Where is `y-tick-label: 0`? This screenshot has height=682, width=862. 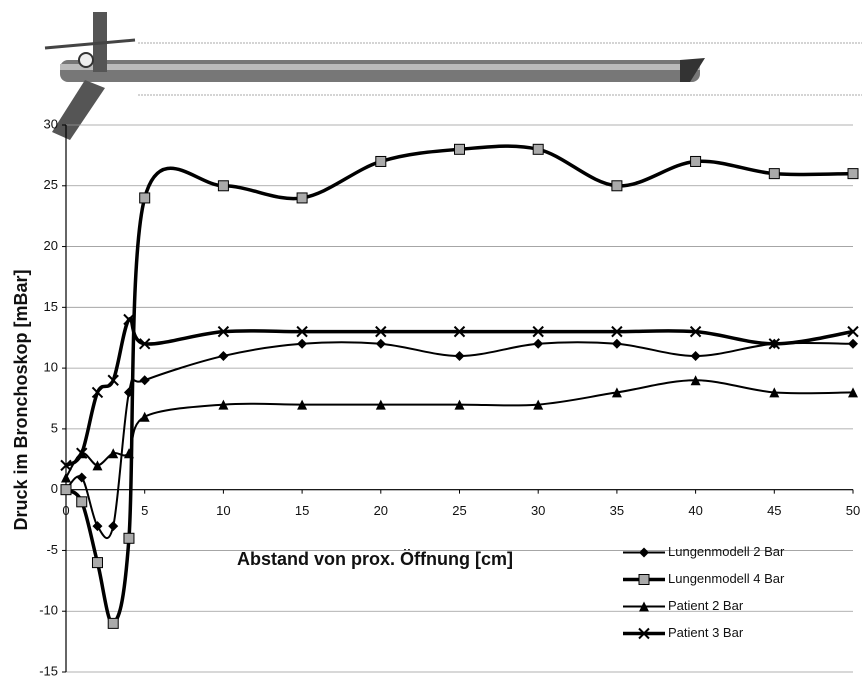 y-tick-label: 0 is located at coordinates (54, 488).